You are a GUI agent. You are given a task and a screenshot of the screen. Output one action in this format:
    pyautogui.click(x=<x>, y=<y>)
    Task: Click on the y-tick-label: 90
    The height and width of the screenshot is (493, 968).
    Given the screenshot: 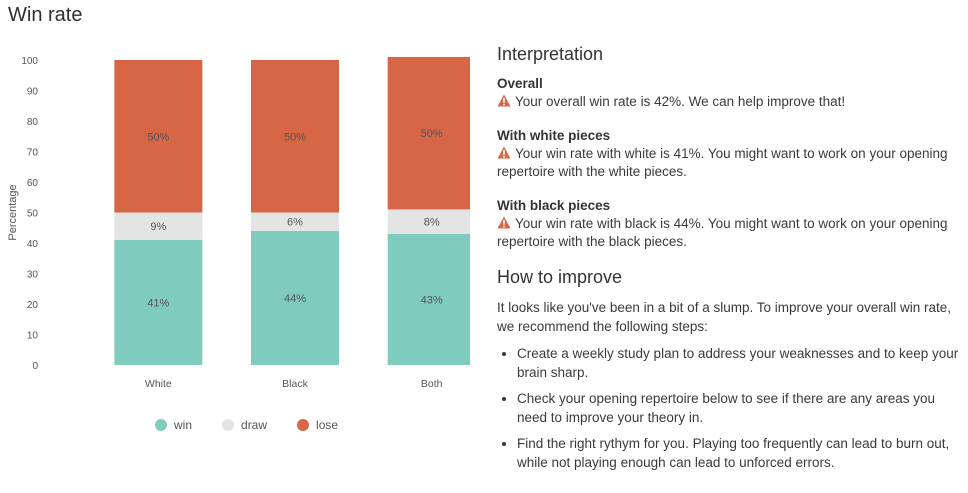 What is the action you would take?
    pyautogui.click(x=33, y=92)
    